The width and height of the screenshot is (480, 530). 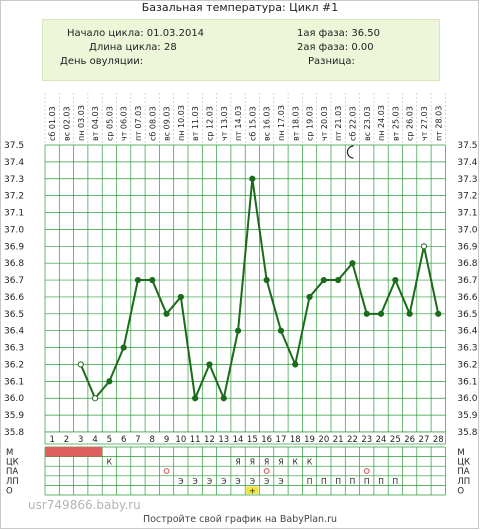 What do you see at coordinates (166, 440) in the screenshot?
I see `day-number: 9` at bounding box center [166, 440].